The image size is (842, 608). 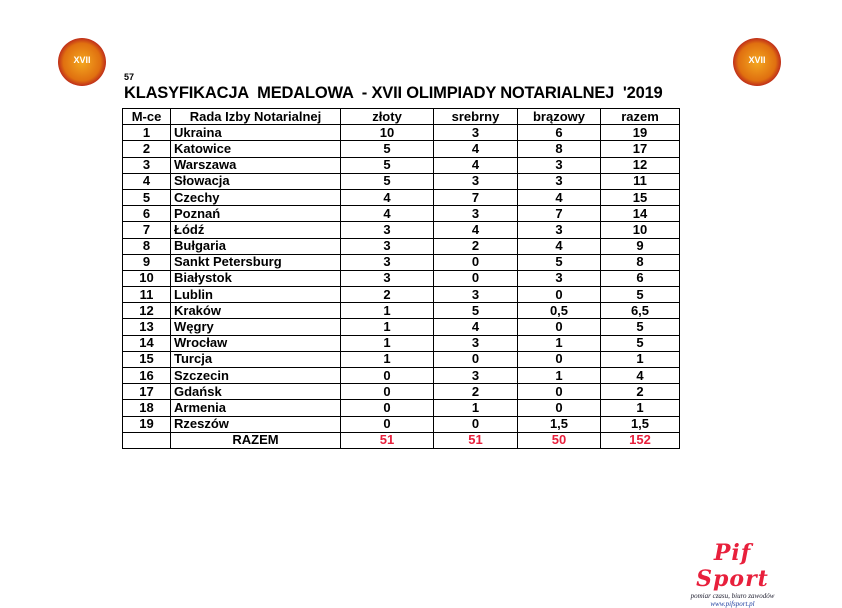 I want to click on council-cell: Gdańsk, so click(x=255, y=392).